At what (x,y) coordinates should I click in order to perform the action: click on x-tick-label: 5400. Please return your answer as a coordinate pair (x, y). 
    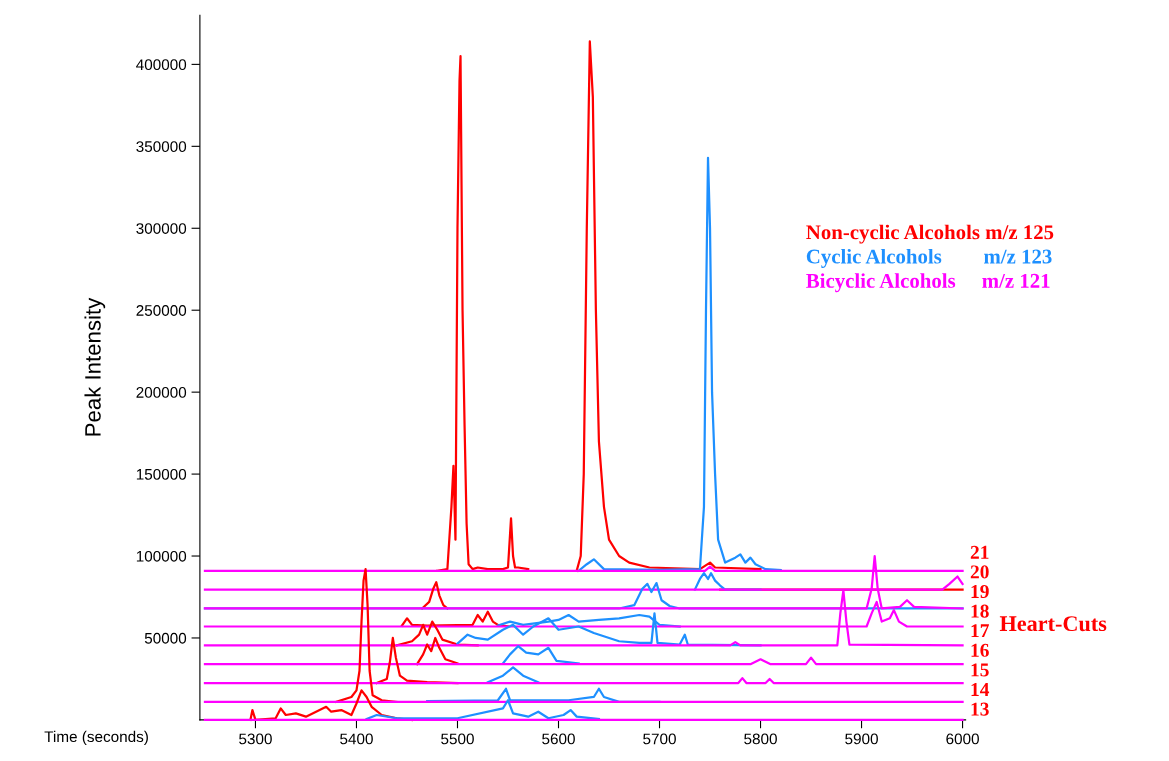
    Looking at the image, I should click on (356, 739).